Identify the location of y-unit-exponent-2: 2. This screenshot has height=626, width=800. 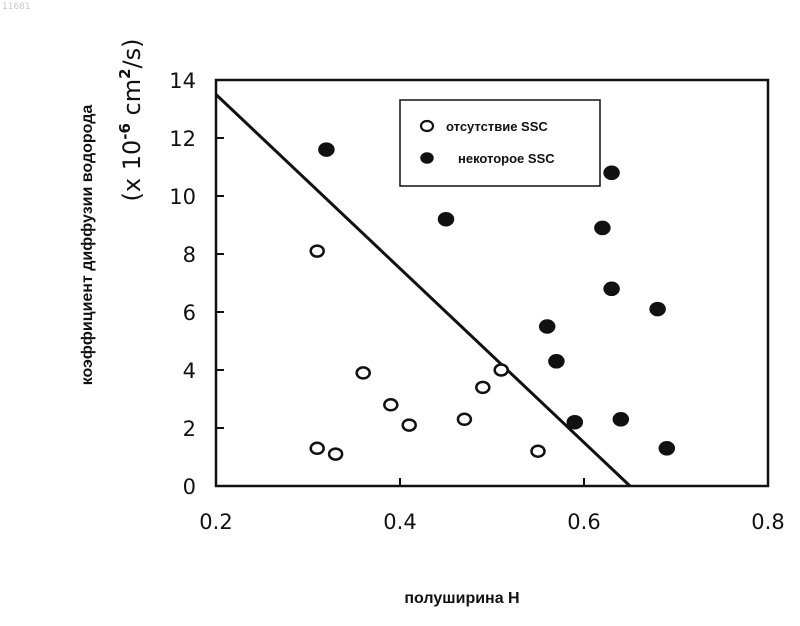
(125, 73).